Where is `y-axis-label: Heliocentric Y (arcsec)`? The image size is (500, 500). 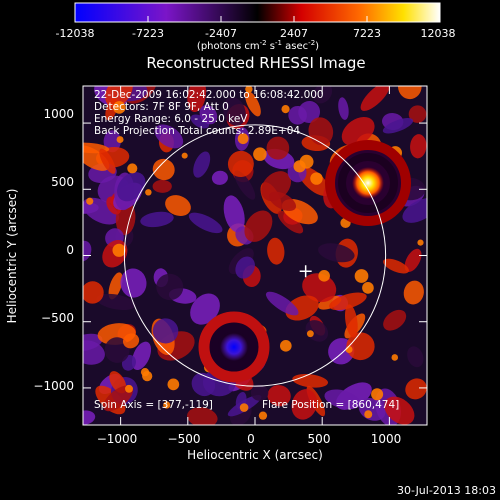
y-axis-label: Heliocentric Y (arcsec) is located at coordinates (12, 256).